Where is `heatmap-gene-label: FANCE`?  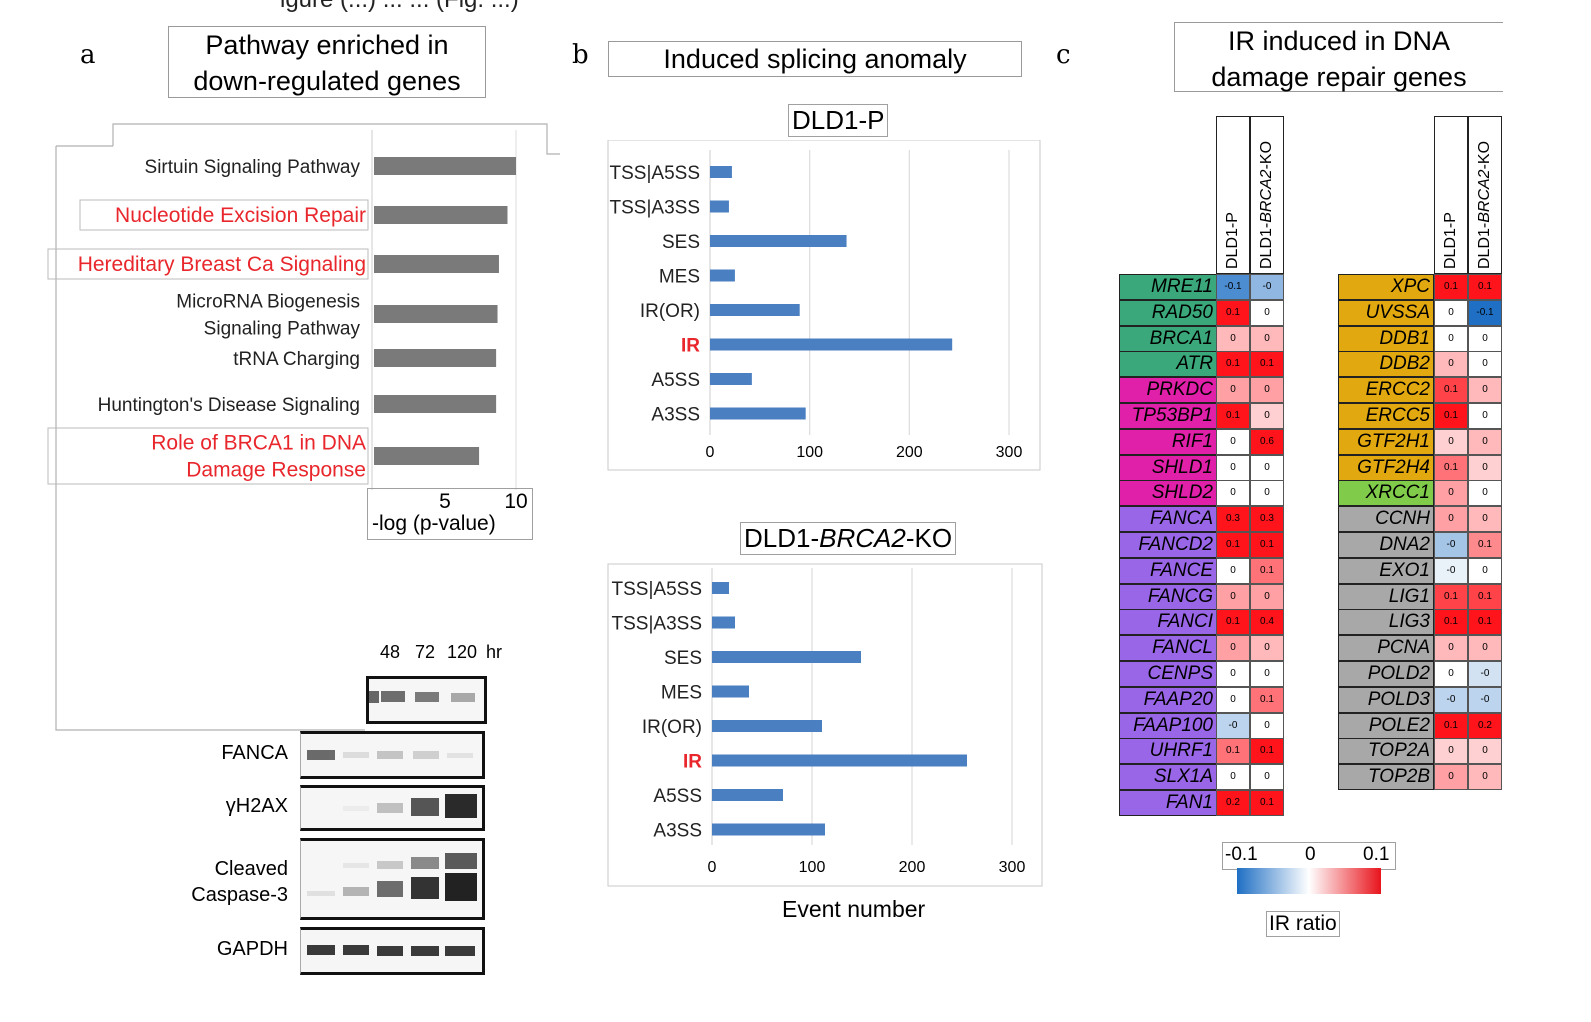
heatmap-gene-label: FANCE is located at coordinates (1168, 570).